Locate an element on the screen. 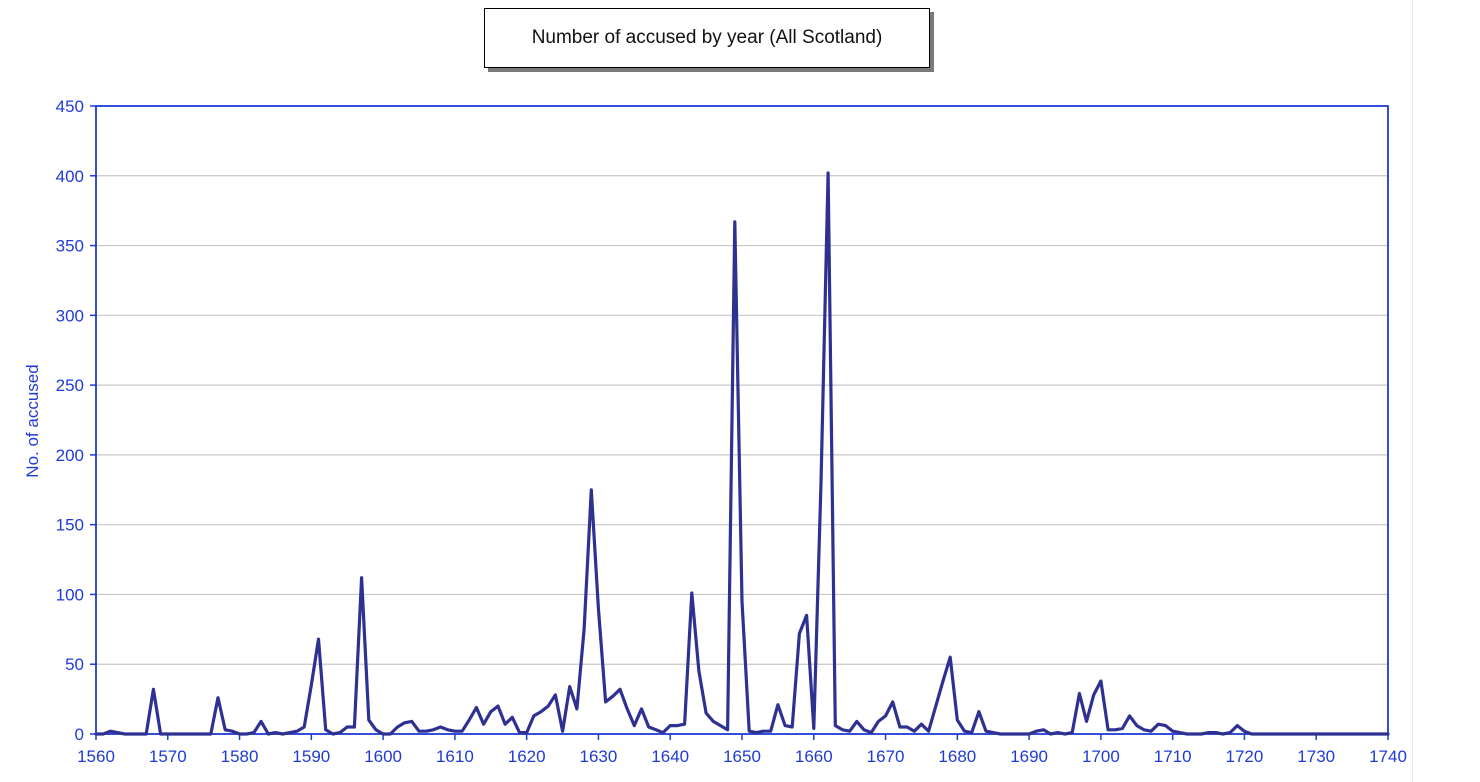  y-axis-label: No. of accused is located at coordinates (32, 420).